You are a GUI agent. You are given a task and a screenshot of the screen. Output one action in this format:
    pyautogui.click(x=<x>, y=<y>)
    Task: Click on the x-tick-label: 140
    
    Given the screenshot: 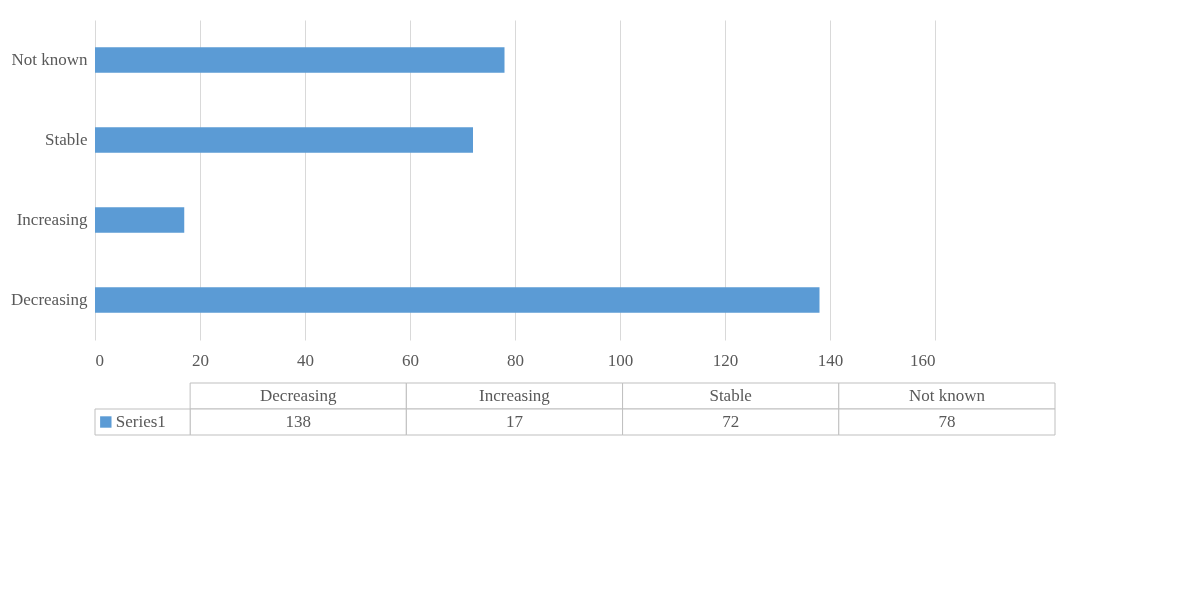 What is the action you would take?
    pyautogui.click(x=830, y=360)
    